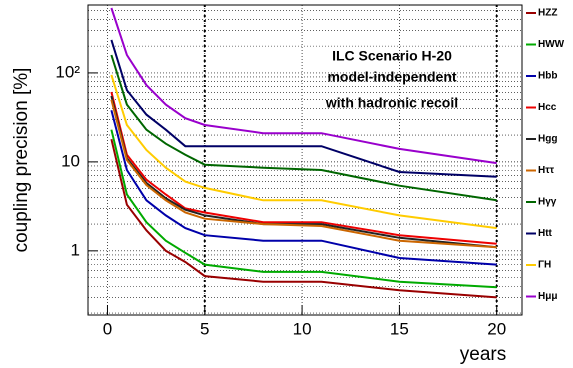  I want to click on legend-label: ΓH, so click(544, 265).